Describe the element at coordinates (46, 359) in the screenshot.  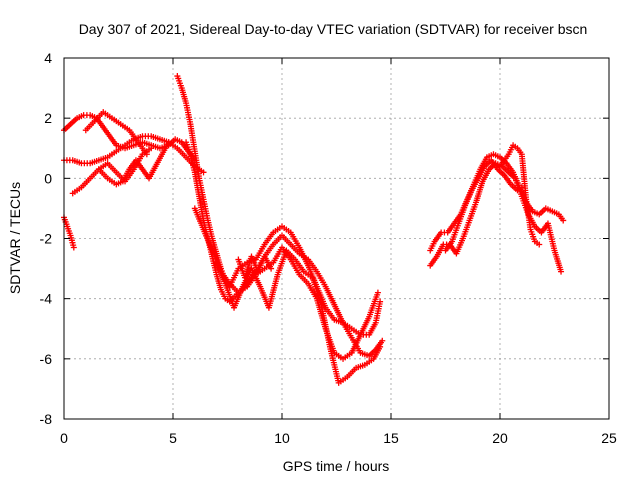
I see `y-tick-label: -6` at that location.